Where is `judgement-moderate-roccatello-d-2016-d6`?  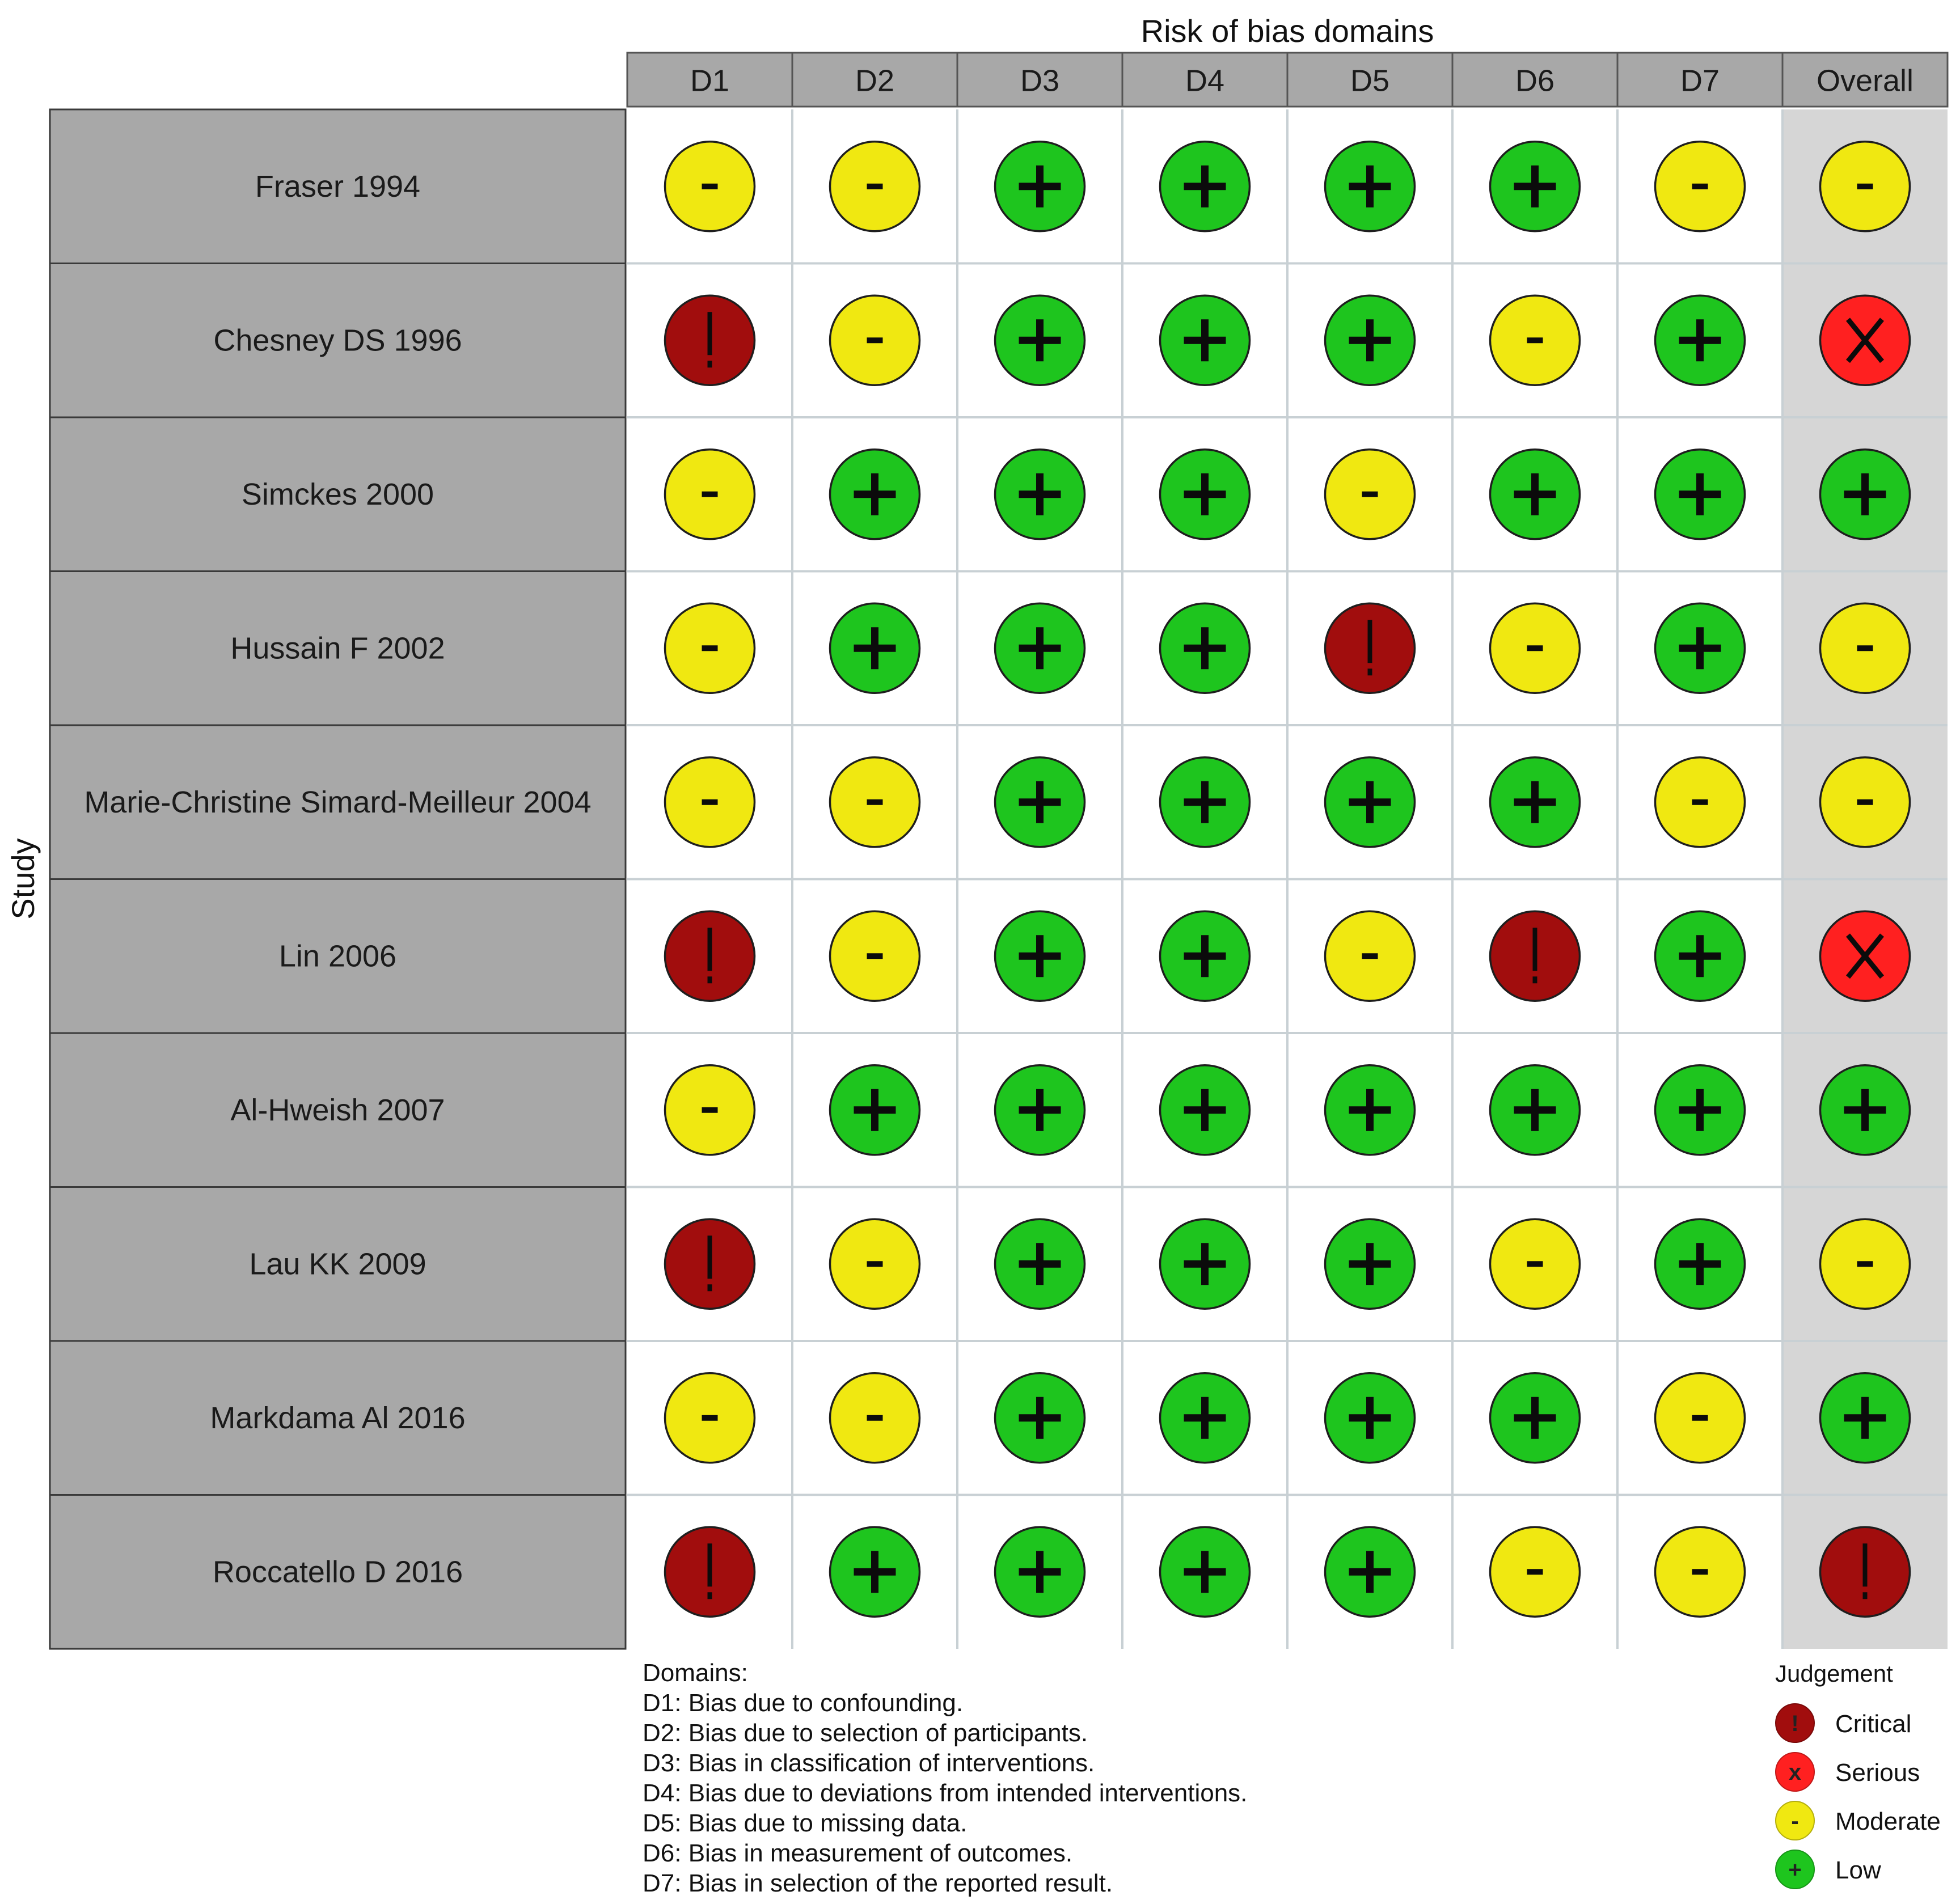
judgement-moderate-roccatello-d-2016-d6 is located at coordinates (1535, 1572).